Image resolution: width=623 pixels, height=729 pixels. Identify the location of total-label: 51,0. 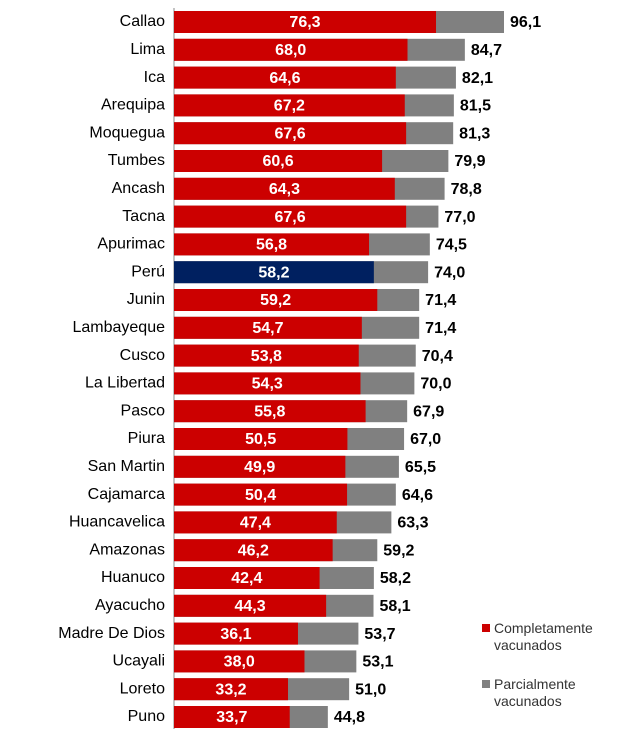
(370, 689).